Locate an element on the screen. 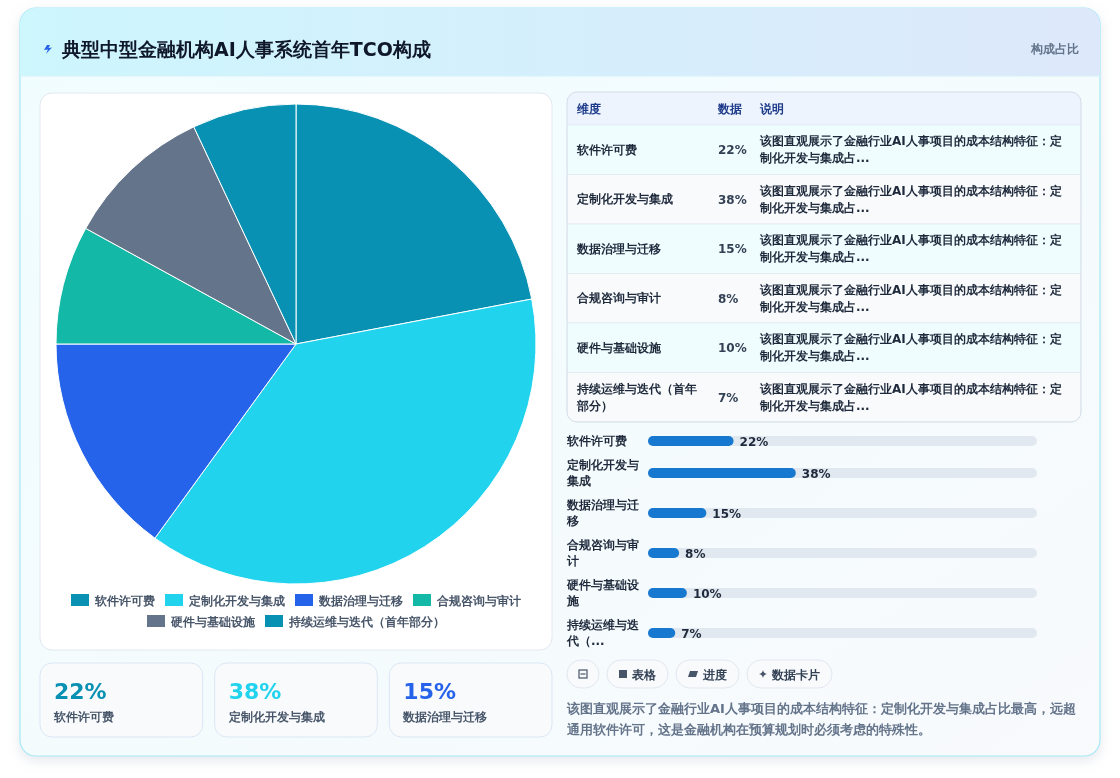 The height and width of the screenshot is (778, 1120). text: 数据 is located at coordinates (729, 109).